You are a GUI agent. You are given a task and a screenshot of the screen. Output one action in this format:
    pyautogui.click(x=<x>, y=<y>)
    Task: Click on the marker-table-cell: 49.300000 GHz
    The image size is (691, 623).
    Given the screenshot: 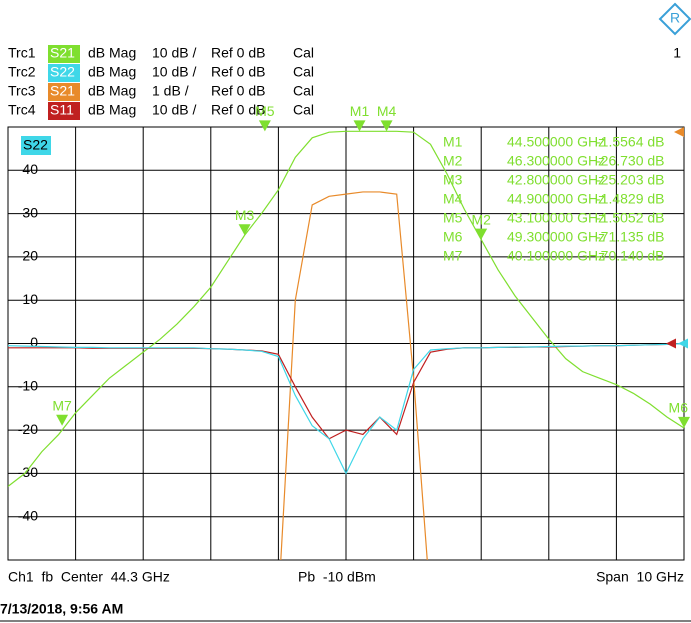 What is the action you would take?
    pyautogui.click(x=556, y=237)
    